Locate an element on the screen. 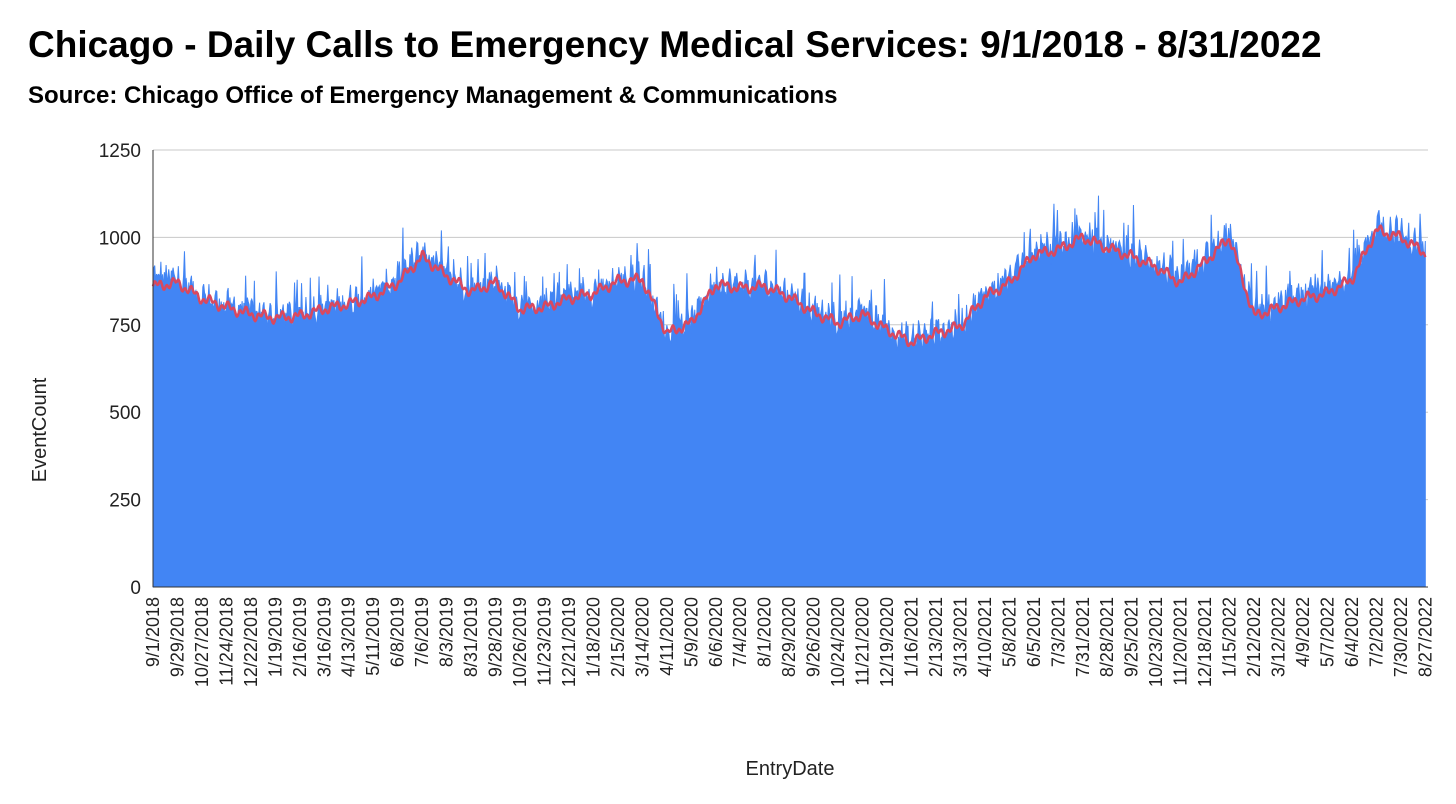 The width and height of the screenshot is (1456, 804). x-tick-label-32: 2/13/2021 is located at coordinates (936, 637).